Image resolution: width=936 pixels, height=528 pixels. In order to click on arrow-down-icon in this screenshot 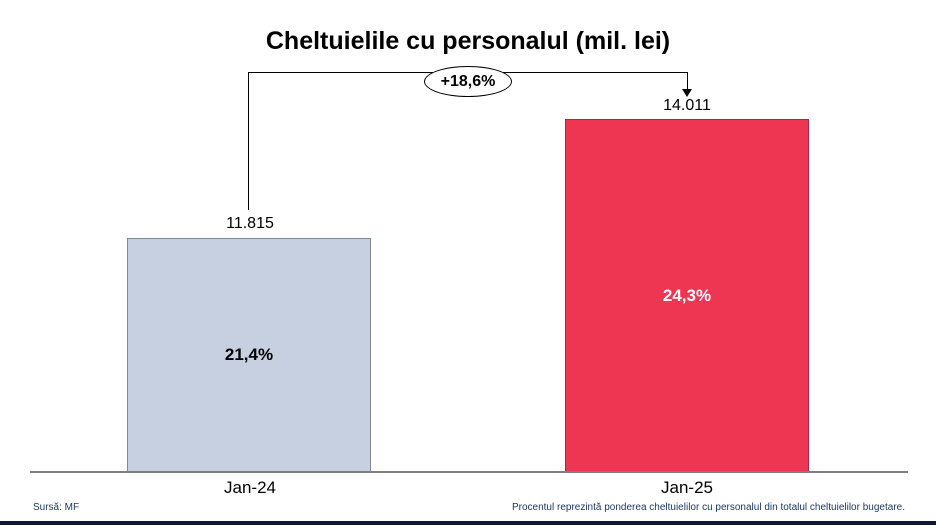, I will do `click(687, 93)`.